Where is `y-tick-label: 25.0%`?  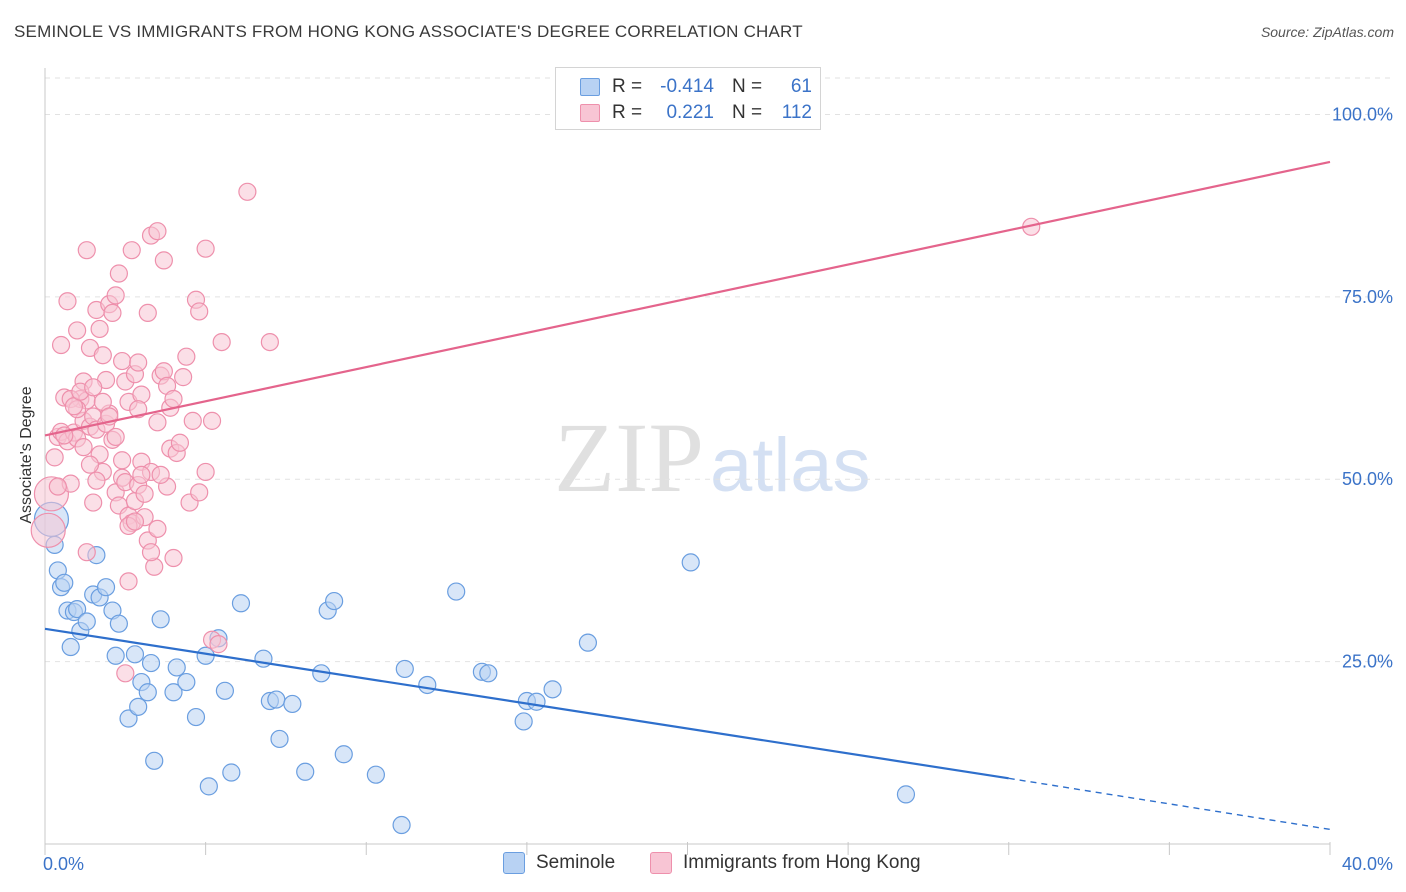
y-tick-label: 25.0% is located at coordinates (1367, 662).